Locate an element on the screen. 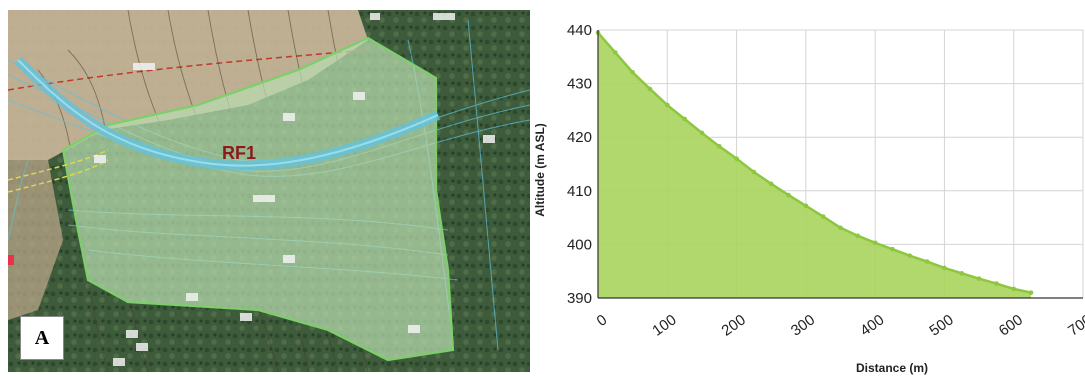 The width and height of the screenshot is (1085, 376). field-area-left is located at coordinates (35, 240).